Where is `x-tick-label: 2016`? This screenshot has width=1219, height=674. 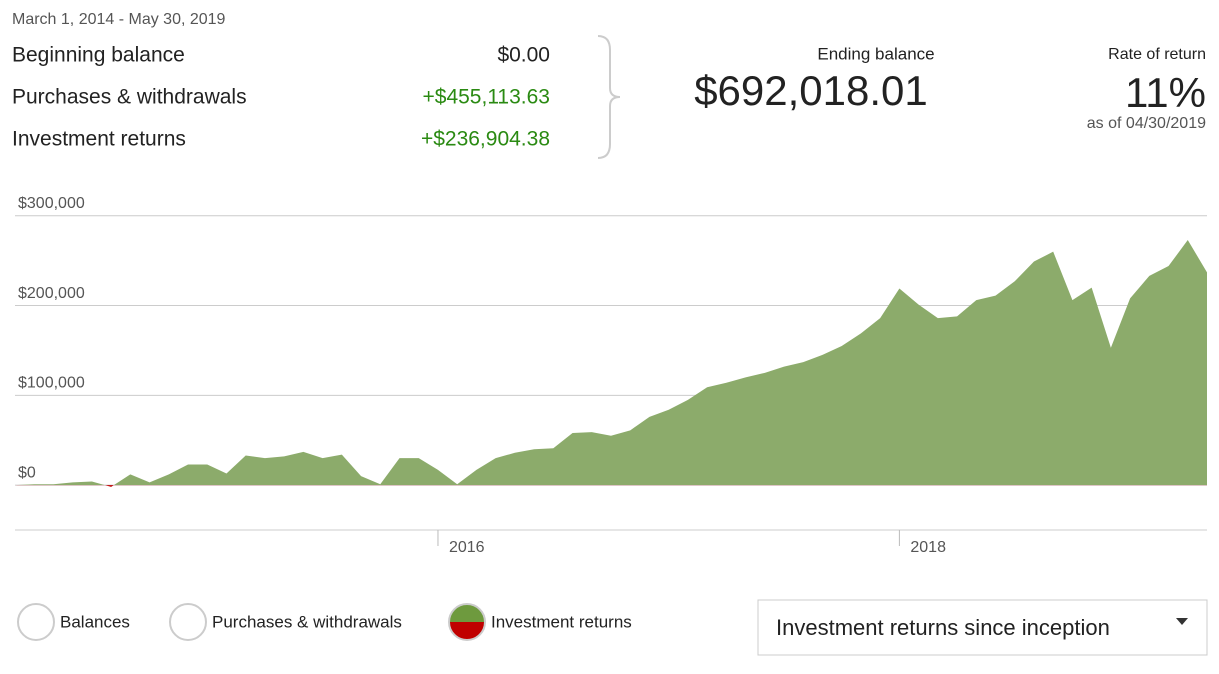 x-tick-label: 2016 is located at coordinates (467, 547).